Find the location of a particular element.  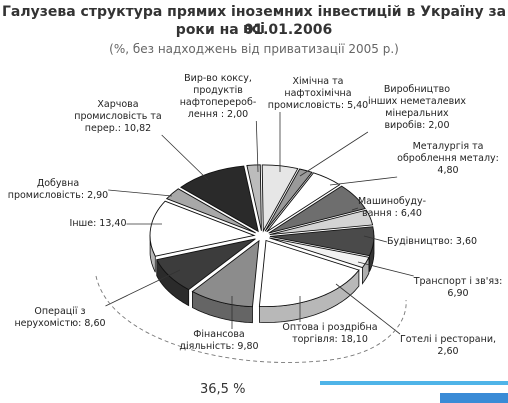

slice-label-line: вання : 6,40 is located at coordinates (392, 213).